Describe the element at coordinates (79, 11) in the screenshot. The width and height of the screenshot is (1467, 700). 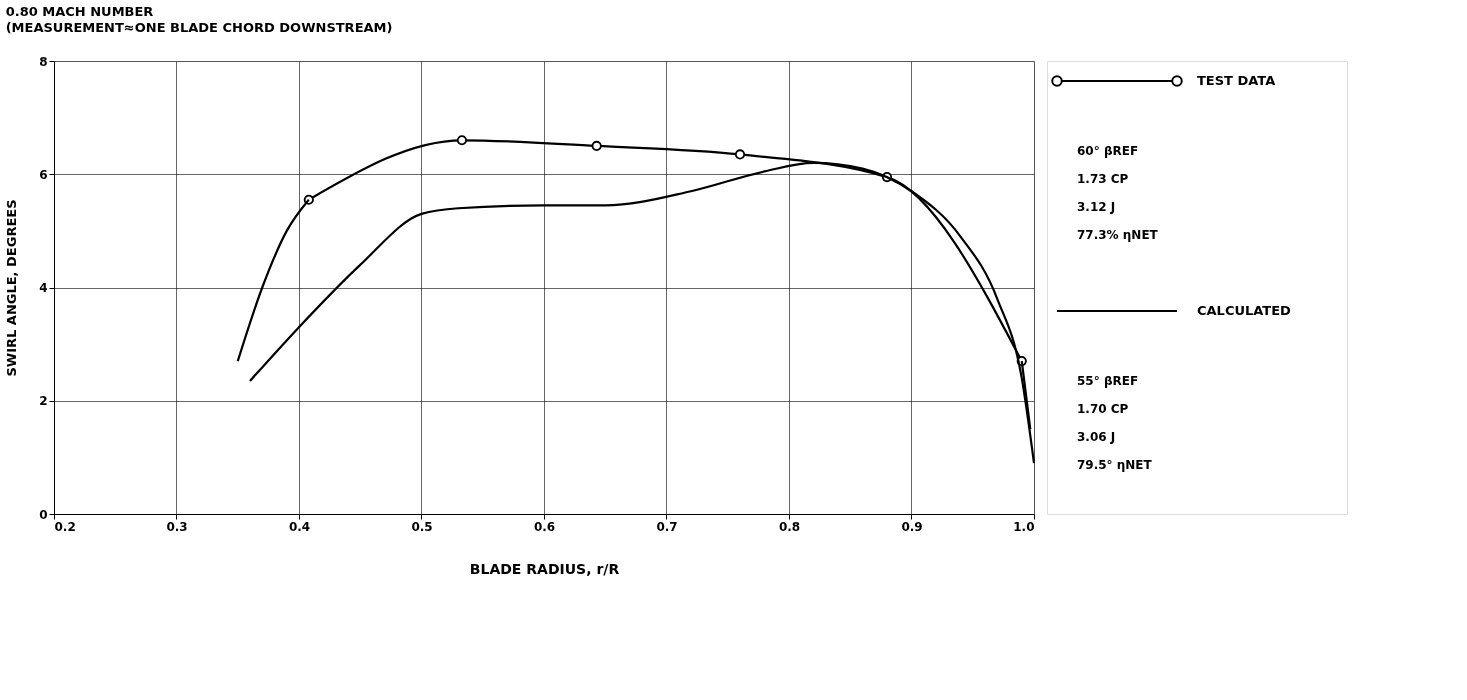
I see `chart-title: 0.80 MACH NUMBER` at that location.